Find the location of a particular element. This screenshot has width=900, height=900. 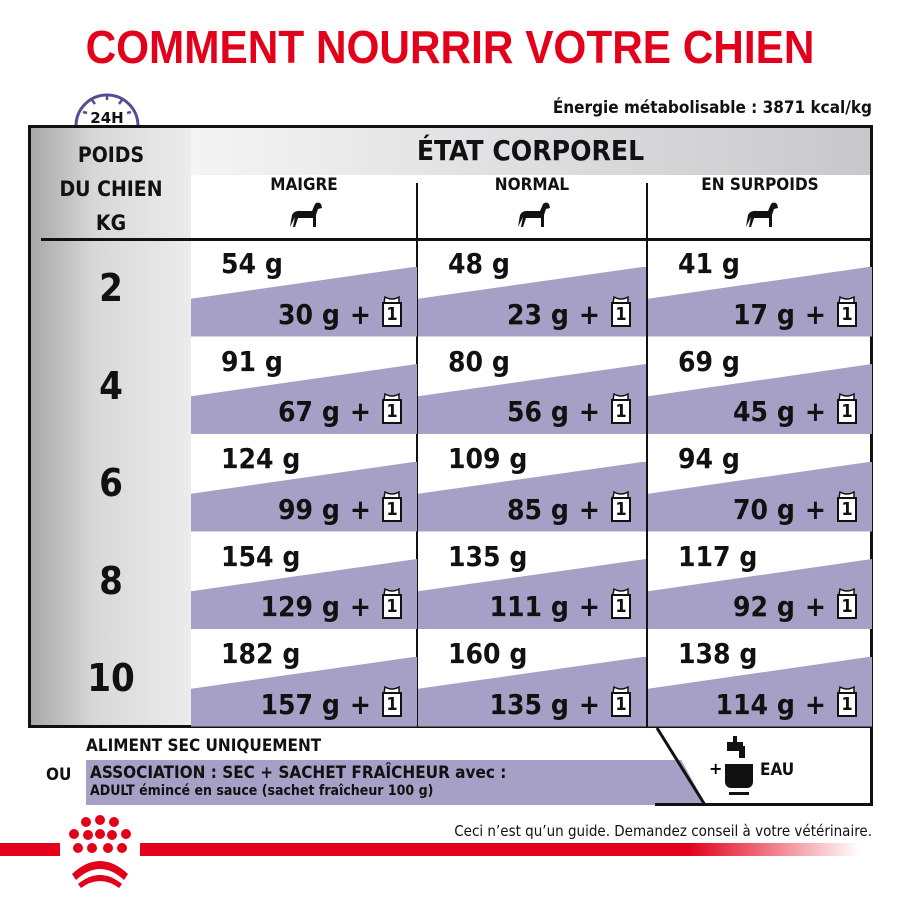

water-label: EAU is located at coordinates (777, 770).